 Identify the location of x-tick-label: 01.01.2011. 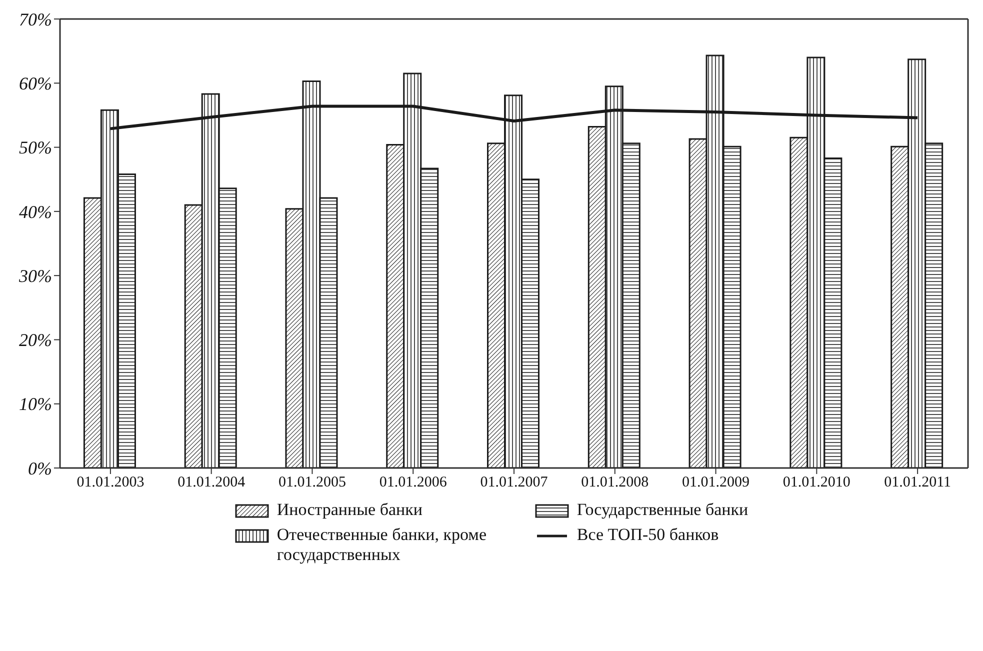
(918, 482).